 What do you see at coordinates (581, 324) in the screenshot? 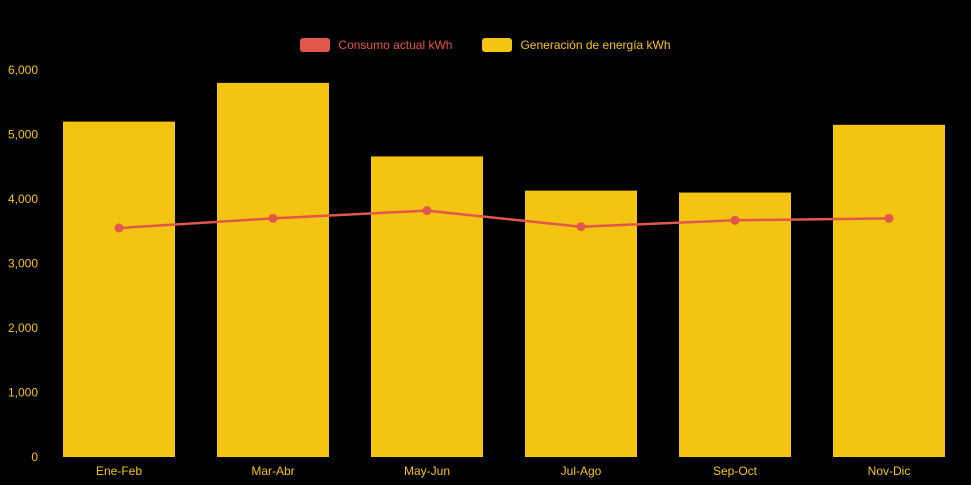
I see `bar-jul-ago` at bounding box center [581, 324].